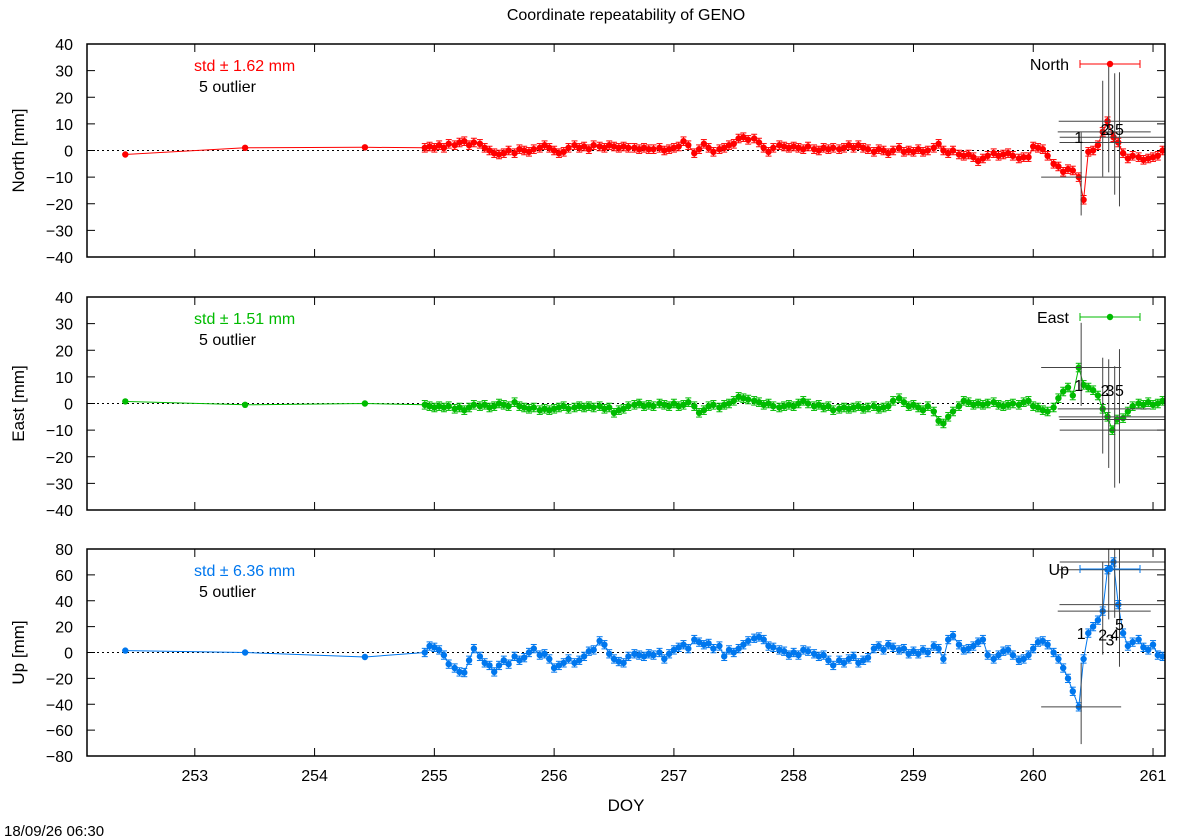 This screenshot has height=840, width=1200. What do you see at coordinates (228, 340) in the screenshot?
I see `outlier-text: 5 outlier` at bounding box center [228, 340].